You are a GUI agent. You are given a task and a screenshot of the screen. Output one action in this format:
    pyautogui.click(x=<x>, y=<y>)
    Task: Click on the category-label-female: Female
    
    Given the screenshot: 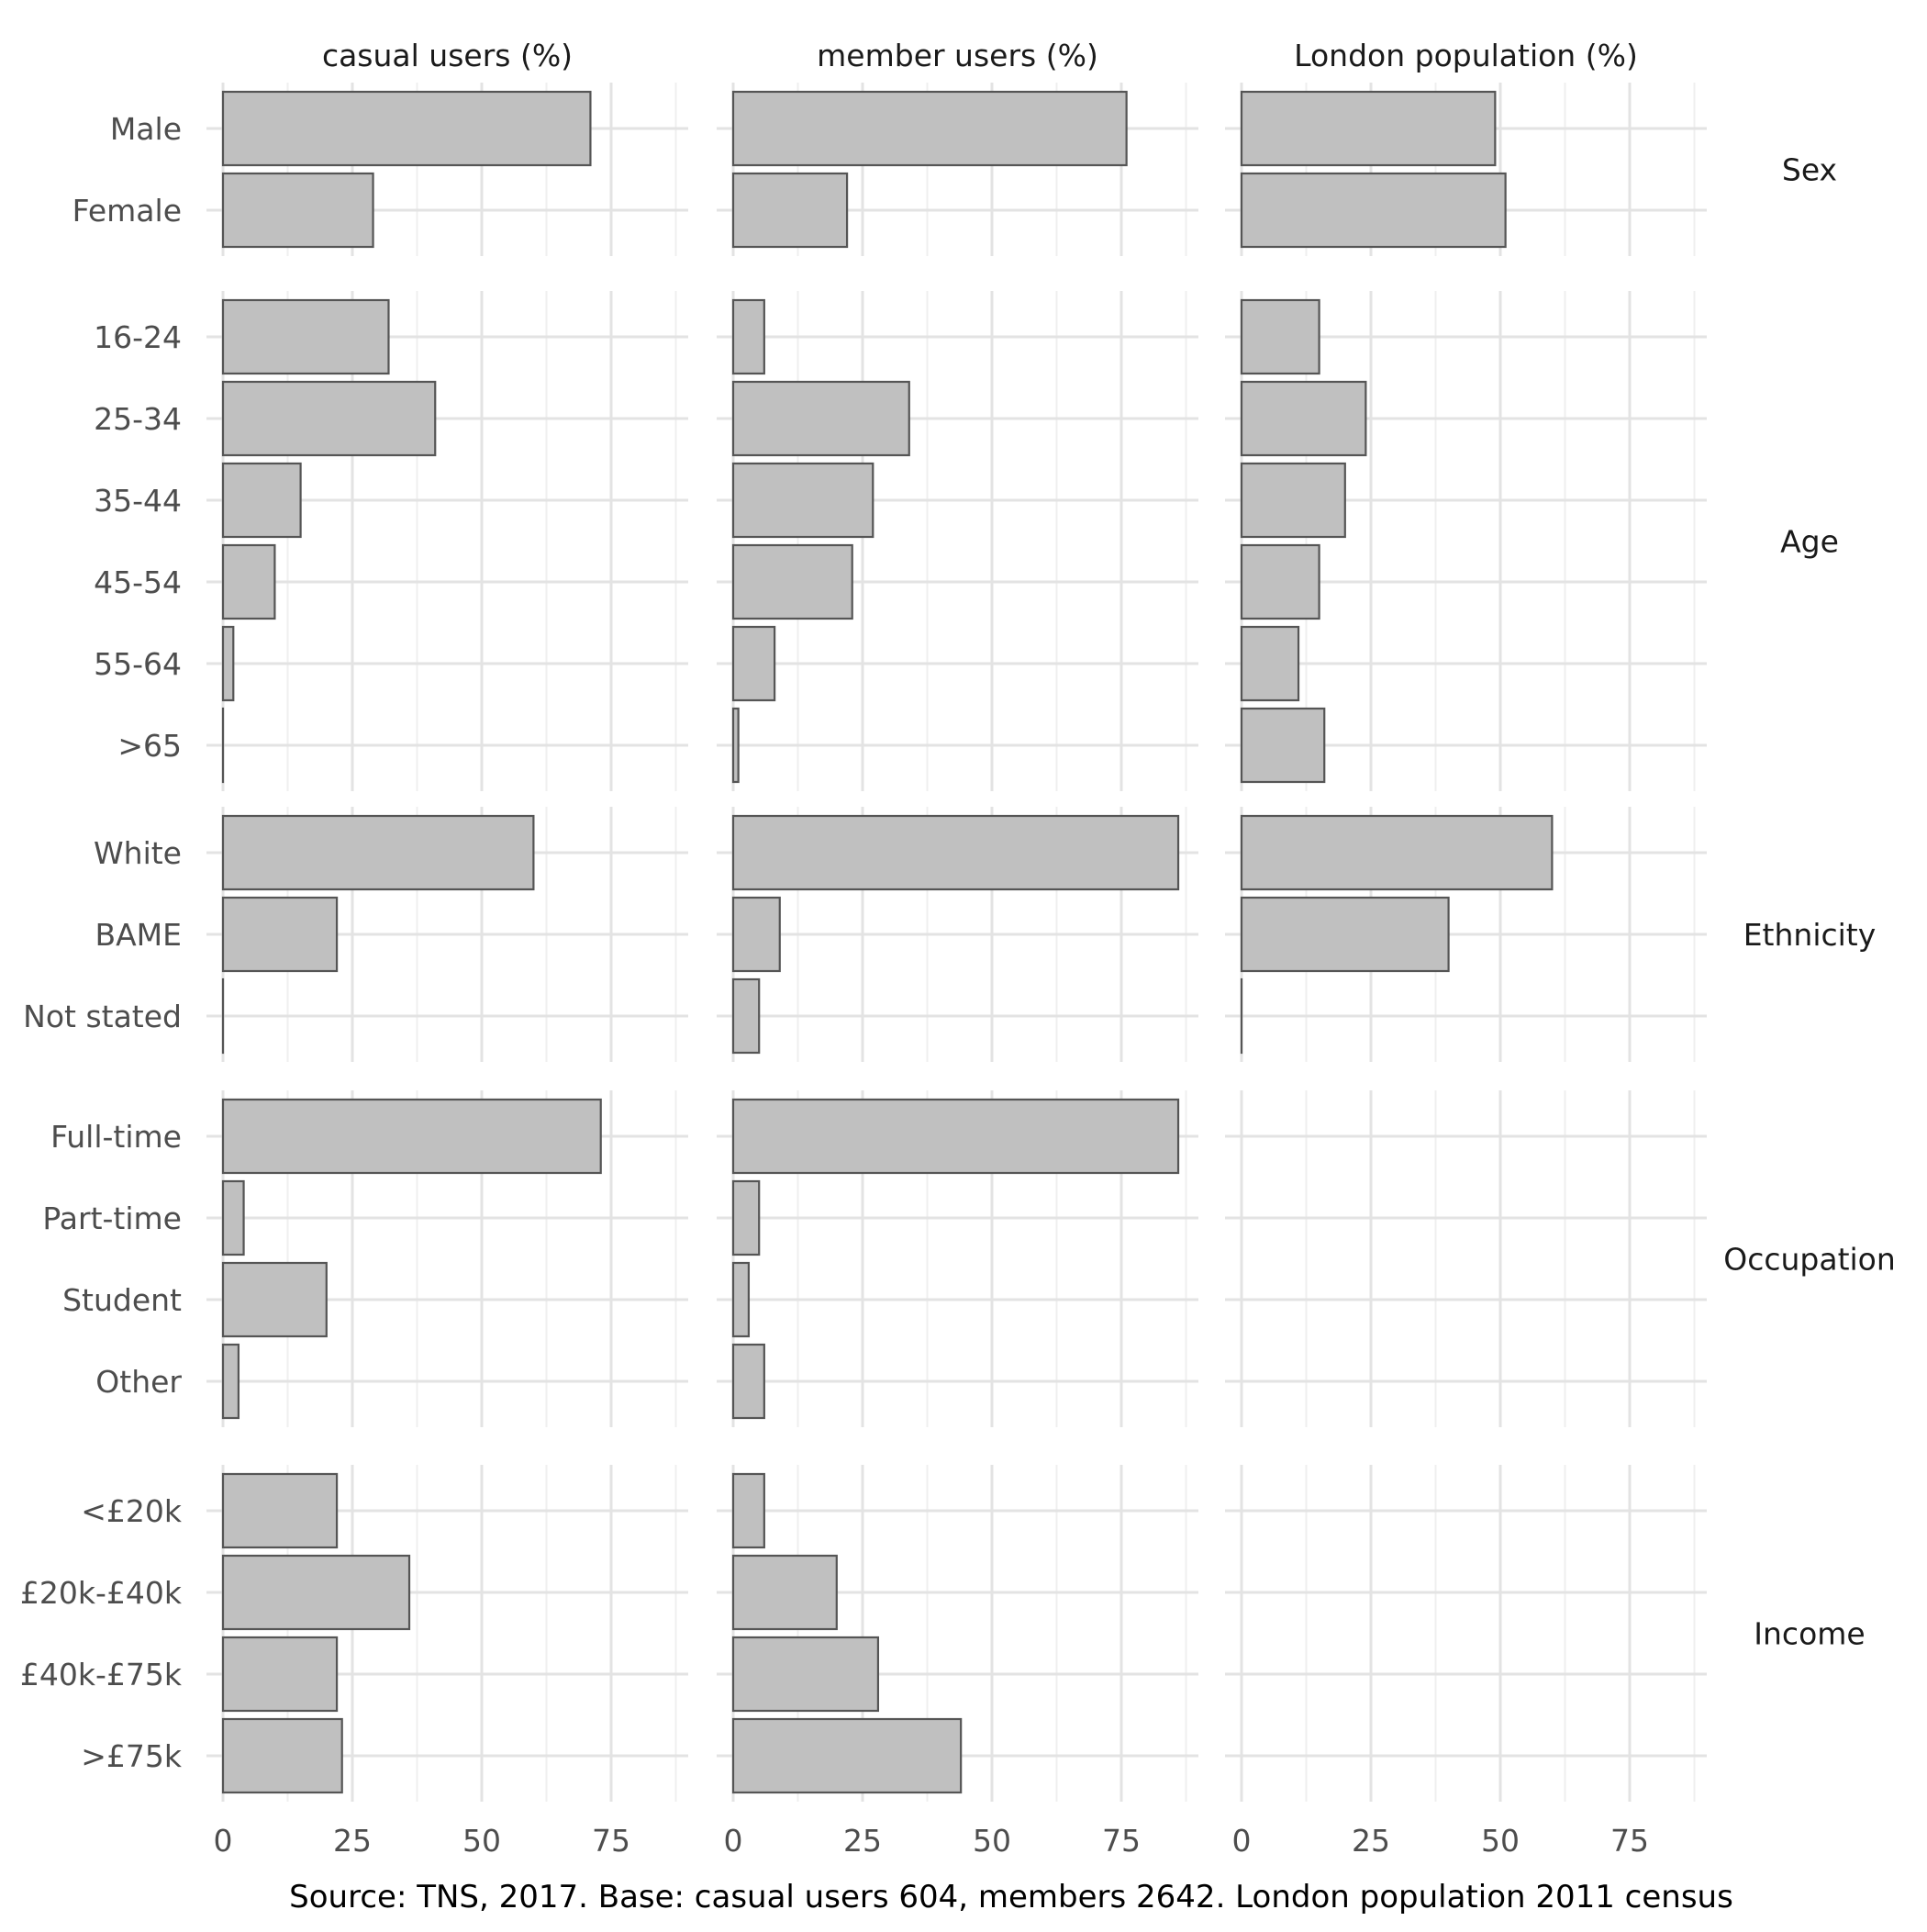 What is the action you would take?
    pyautogui.click(x=127, y=211)
    